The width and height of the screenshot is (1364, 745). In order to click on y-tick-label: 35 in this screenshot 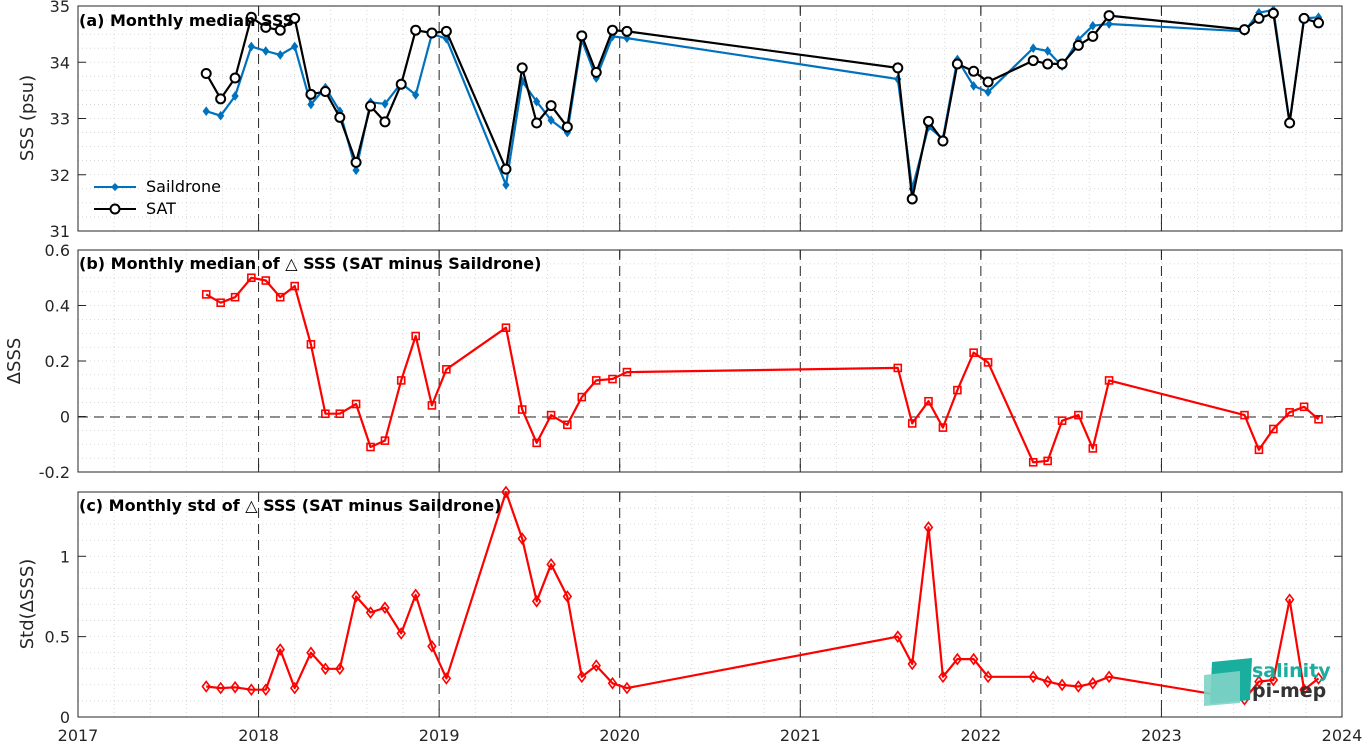, I will do `click(60, 8)`.